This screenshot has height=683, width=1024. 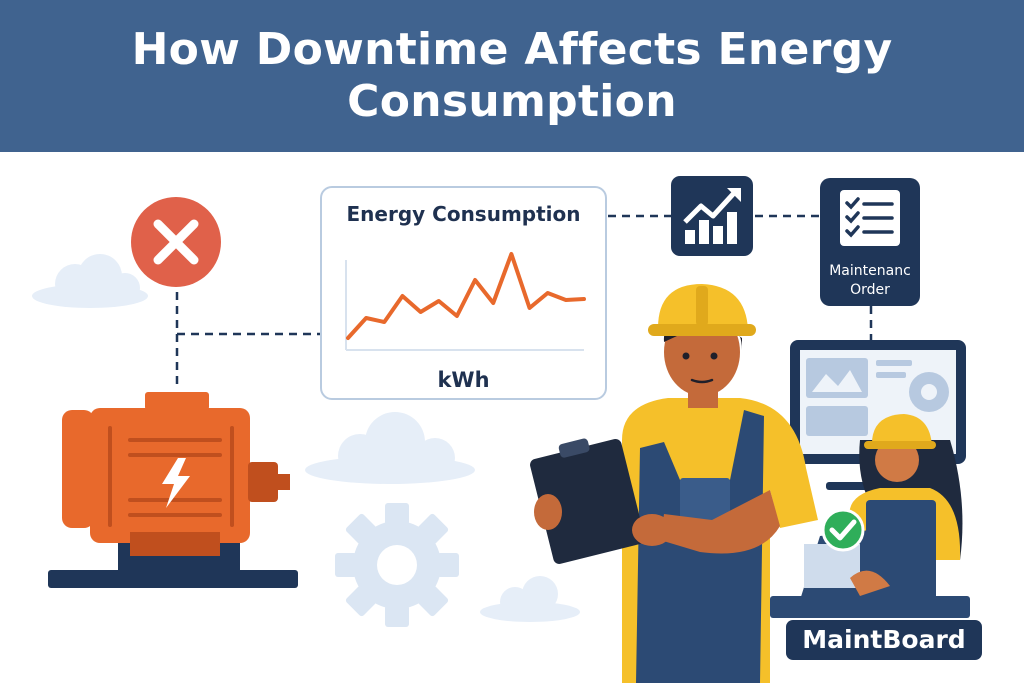 I want to click on trend-card, so click(x=712, y=216).